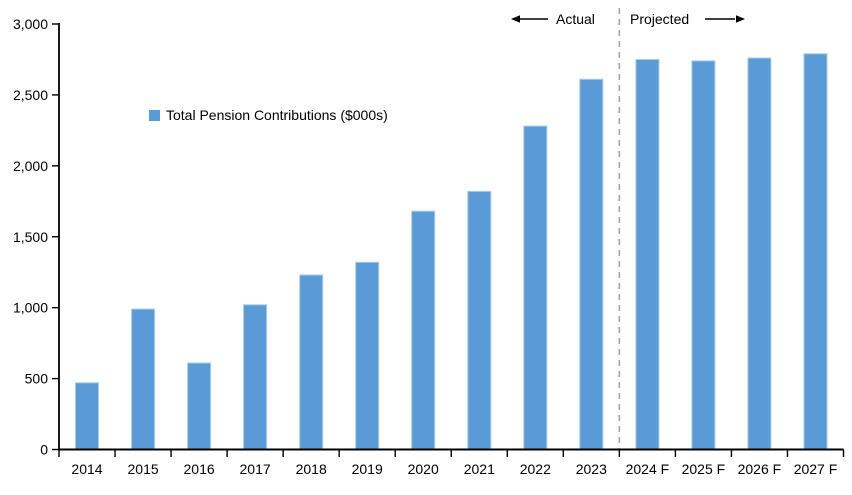 The height and width of the screenshot is (495, 852). Describe the element at coordinates (367, 355) in the screenshot. I see `bar-2019` at that location.